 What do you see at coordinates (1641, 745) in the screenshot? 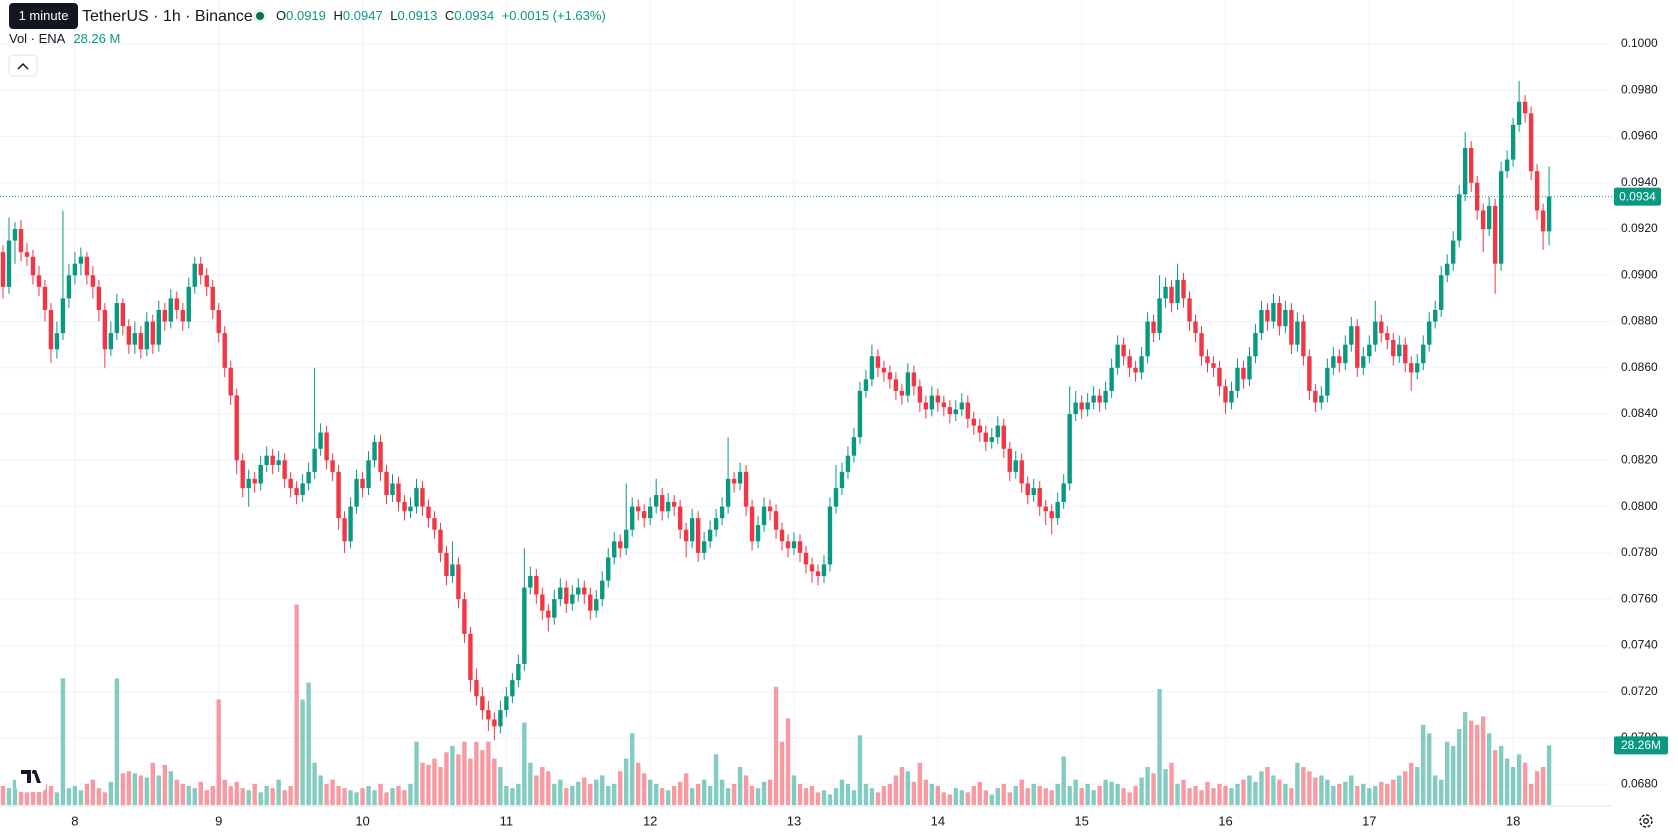
I see `volume-axis-label: 28.26M` at bounding box center [1641, 745].